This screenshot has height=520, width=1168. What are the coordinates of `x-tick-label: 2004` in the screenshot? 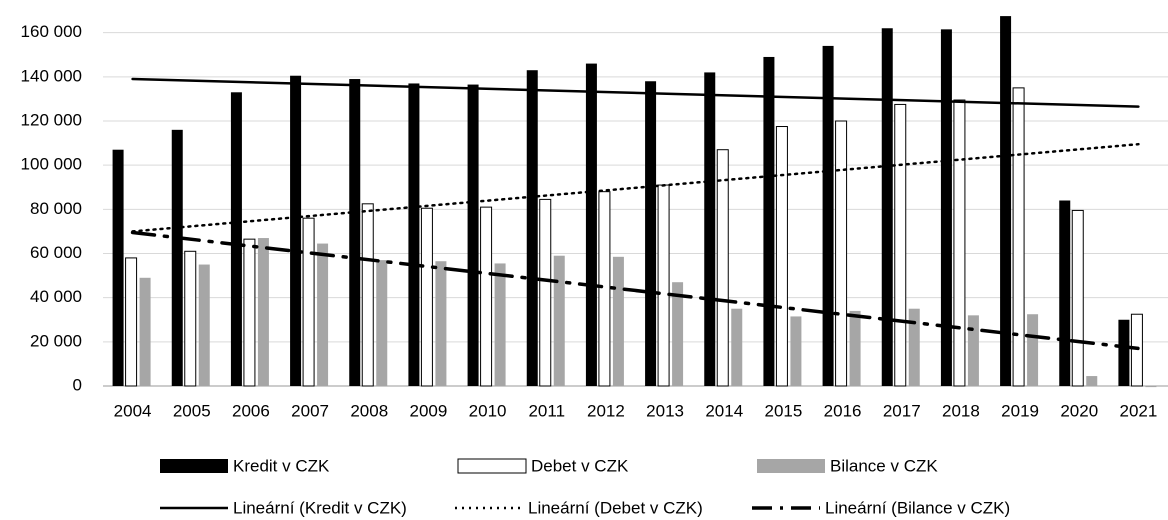 It's located at (133, 410).